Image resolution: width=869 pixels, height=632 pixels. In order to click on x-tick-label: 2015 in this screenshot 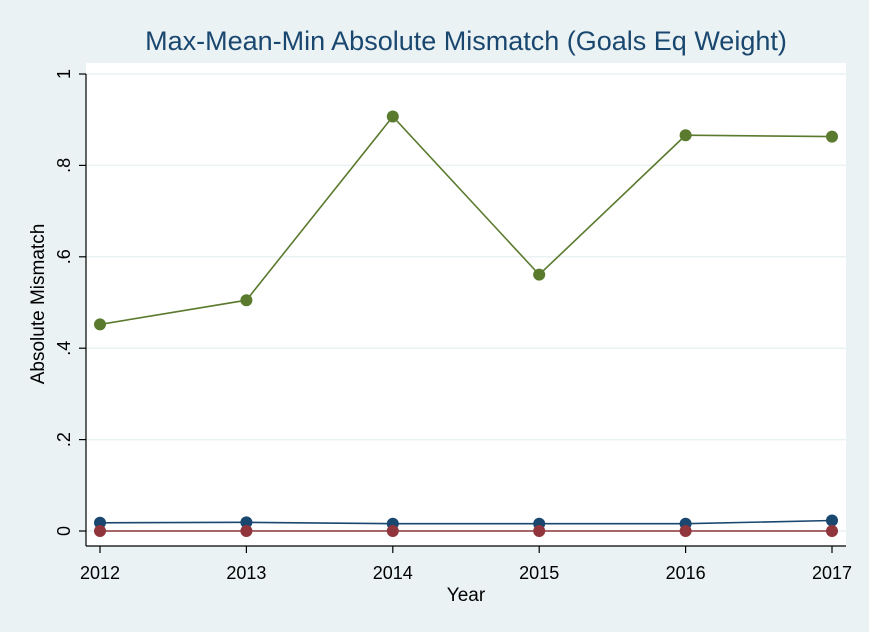, I will do `click(539, 573)`.